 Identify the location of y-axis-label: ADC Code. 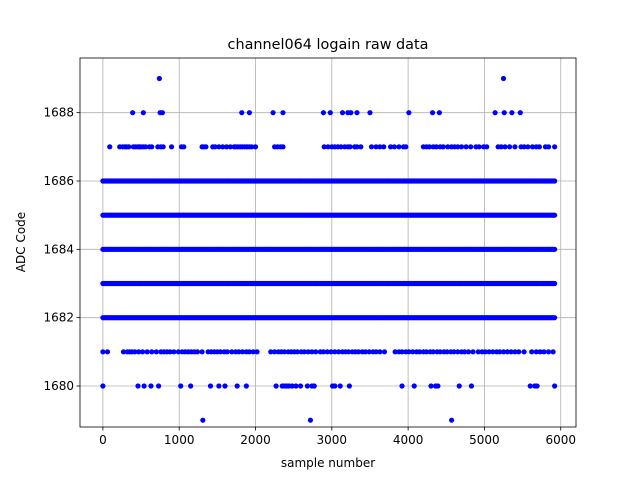
(21, 242).